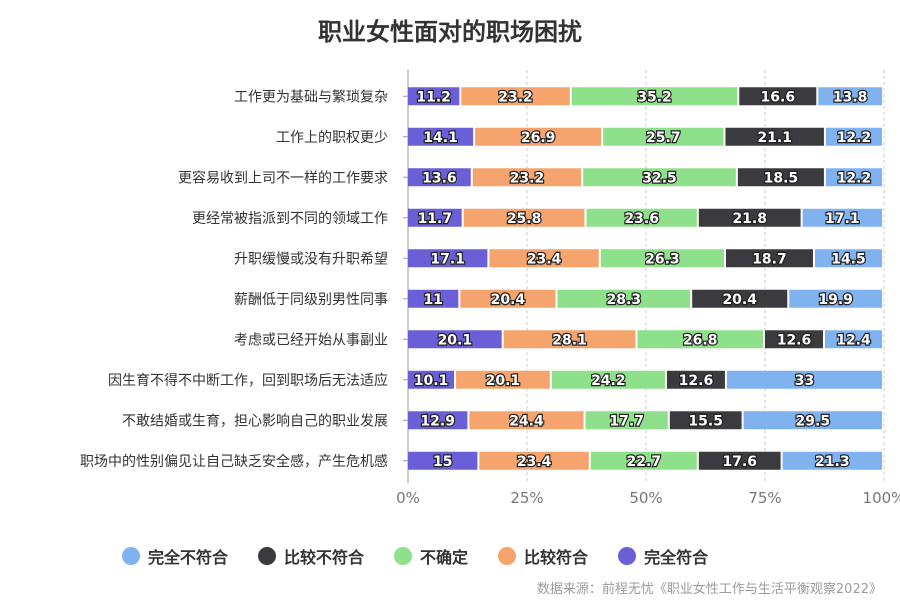 The height and width of the screenshot is (600, 900). I want to click on data-label: 21.1, so click(774, 138).